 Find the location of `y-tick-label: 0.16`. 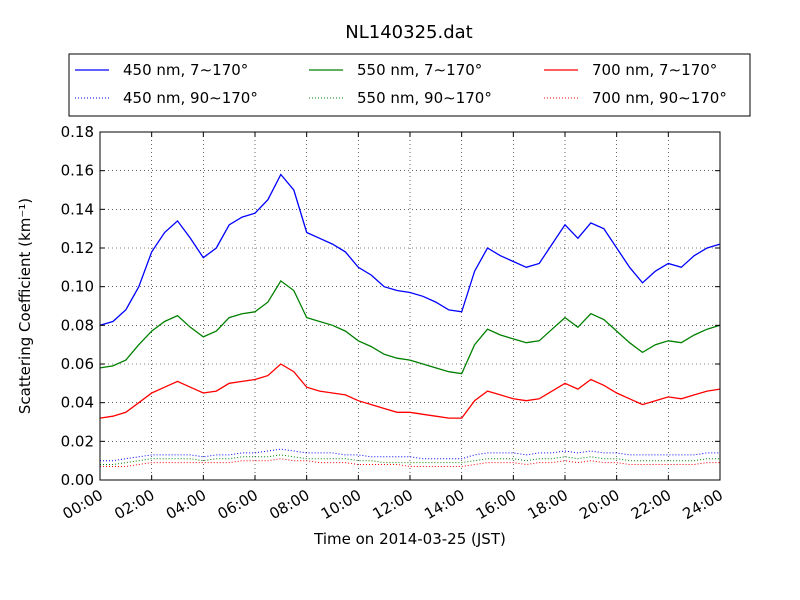

y-tick-label: 0.16 is located at coordinates (77, 171).